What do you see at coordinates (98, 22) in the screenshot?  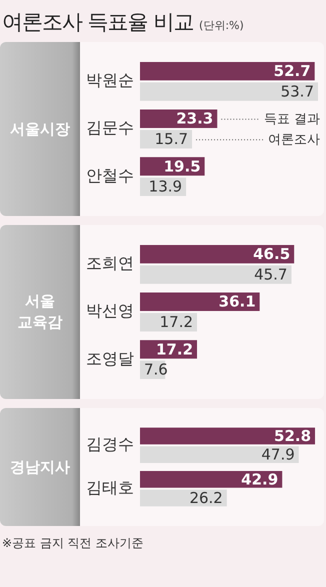 I see `chart-title: 여론조사 득표율 비교` at bounding box center [98, 22].